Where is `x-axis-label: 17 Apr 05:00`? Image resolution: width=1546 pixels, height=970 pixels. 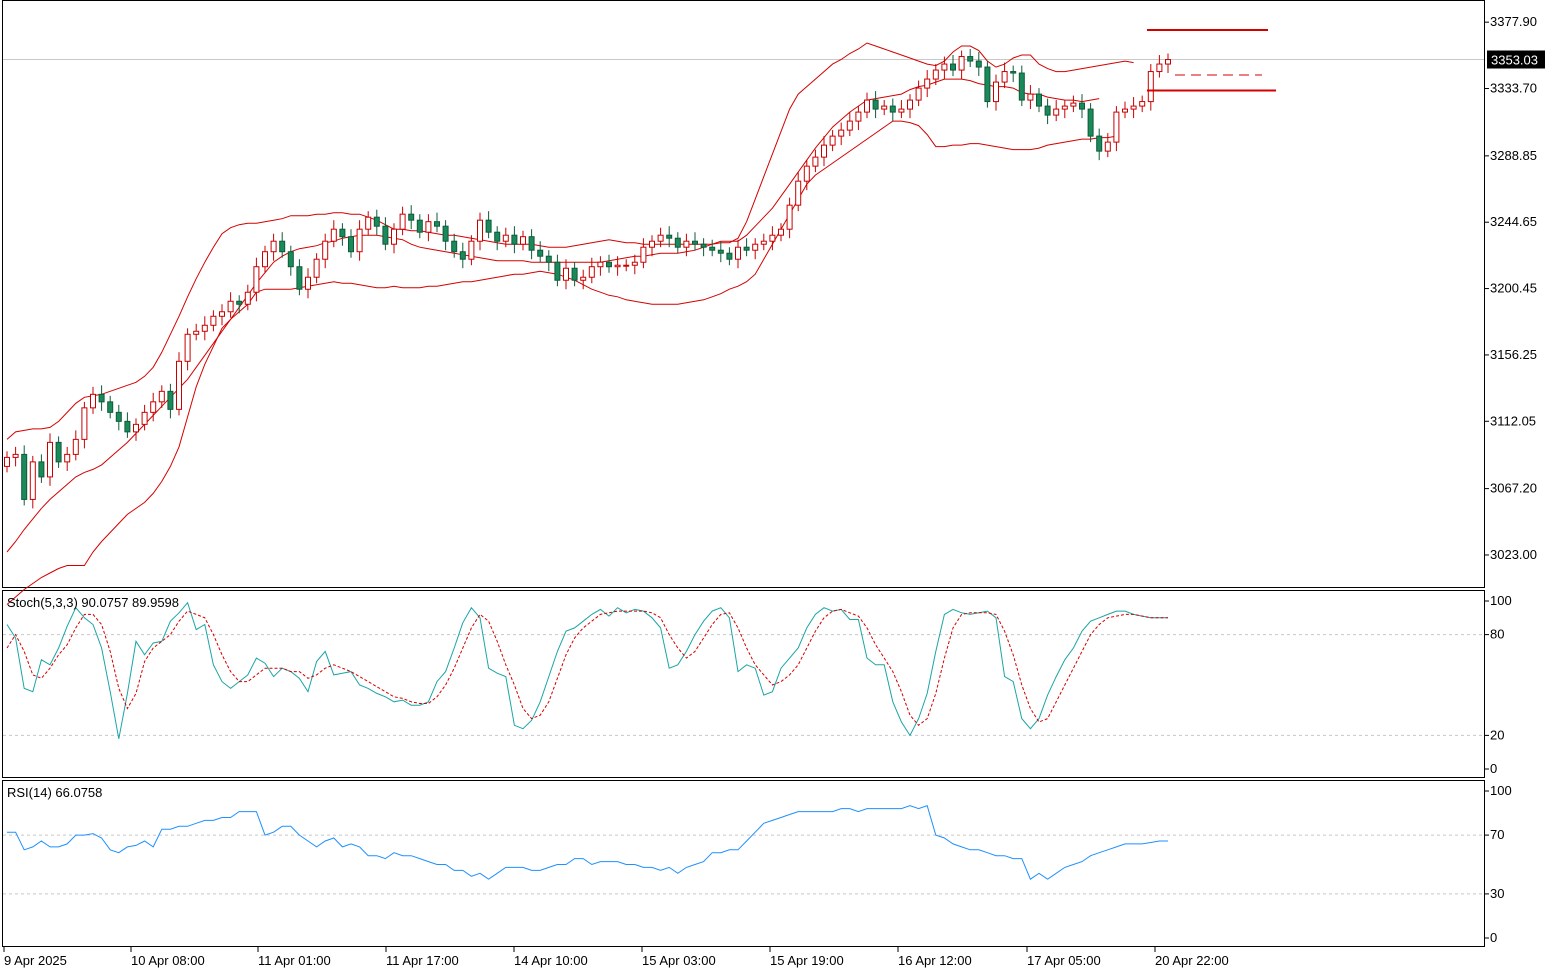 x-axis-label: 17 Apr 05:00 is located at coordinates (1064, 960).